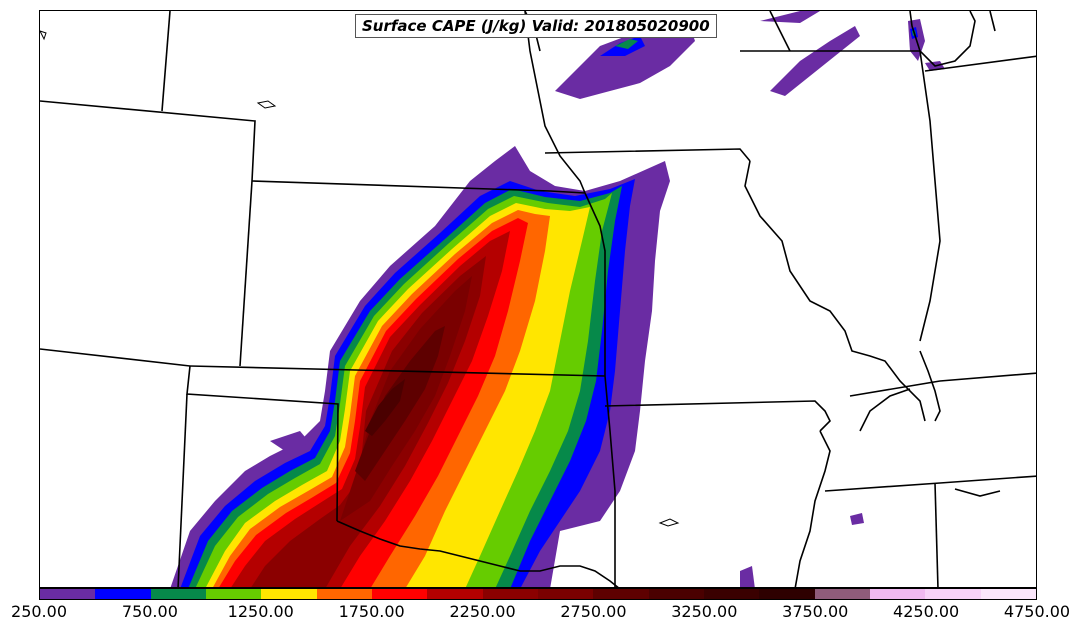  Describe the element at coordinates (930, 483) in the screenshot. I see `border-tn-ms` at that location.